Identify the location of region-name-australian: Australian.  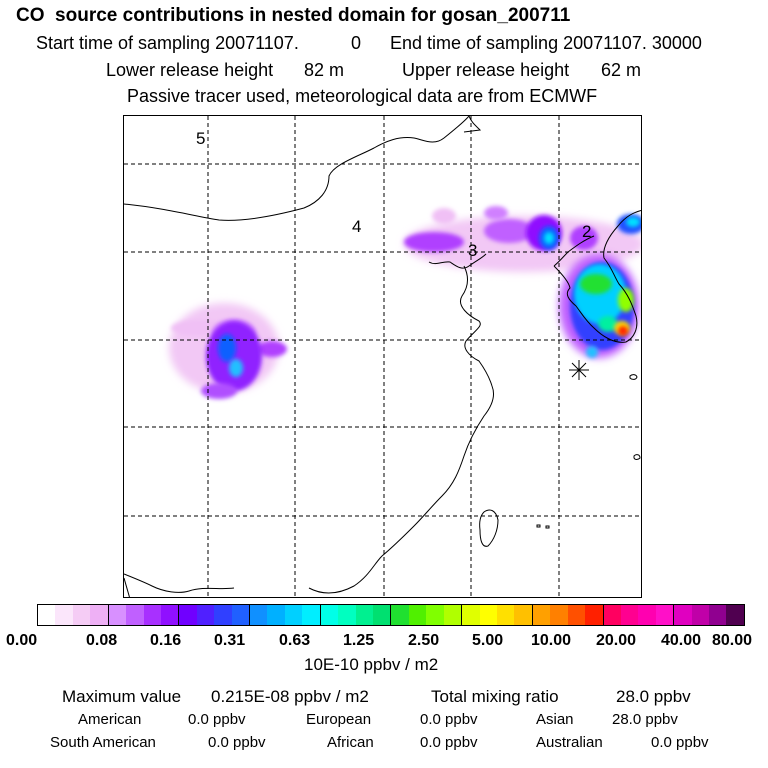
(569, 742).